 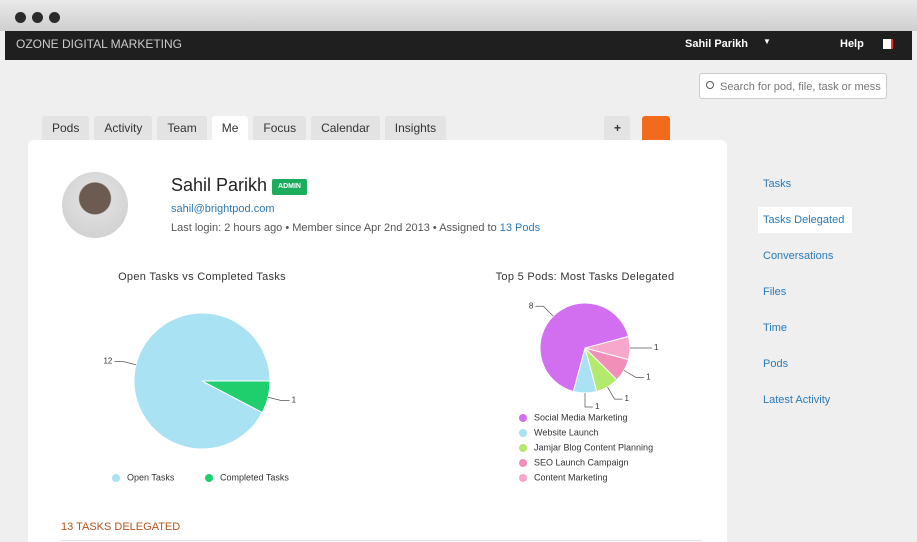 I want to click on caret: ▼, so click(x=767, y=41).